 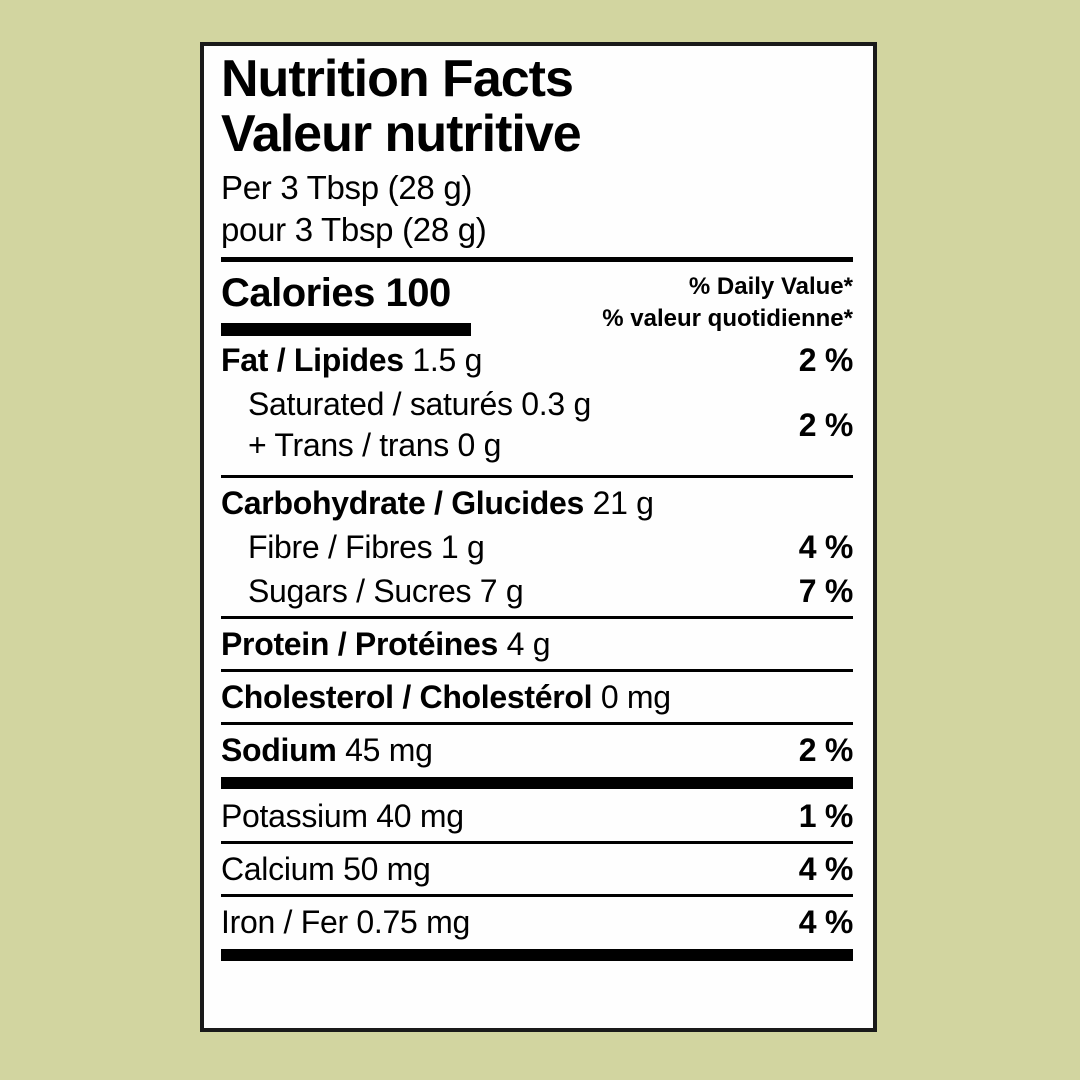 What do you see at coordinates (462, 547) in the screenshot?
I see `fibre-amount: 1 g` at bounding box center [462, 547].